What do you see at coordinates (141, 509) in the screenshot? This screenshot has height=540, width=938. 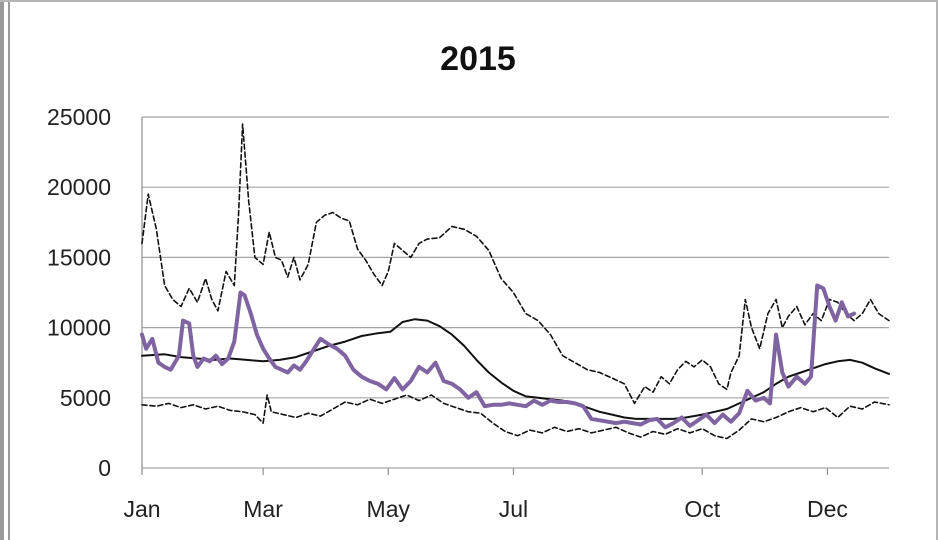 I see `x-tick-label: Jan` at bounding box center [141, 509].